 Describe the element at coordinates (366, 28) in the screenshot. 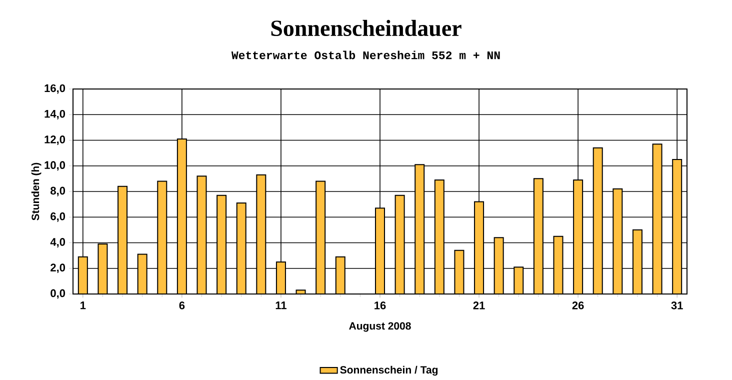

I see `chart-title: Sonnenscheindauer` at that location.